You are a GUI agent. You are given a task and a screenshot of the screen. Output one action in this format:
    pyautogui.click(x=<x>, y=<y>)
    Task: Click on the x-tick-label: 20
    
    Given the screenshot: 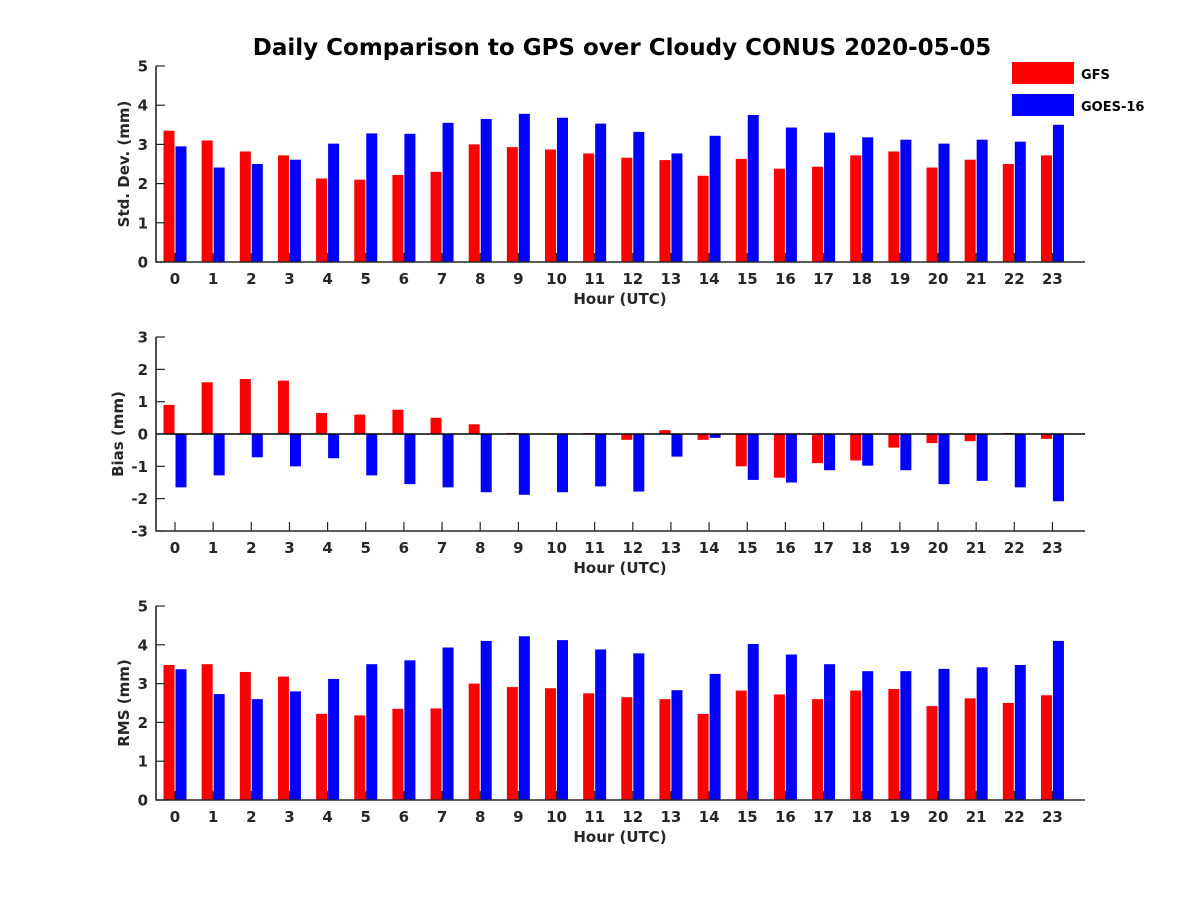 What is the action you would take?
    pyautogui.click(x=938, y=279)
    